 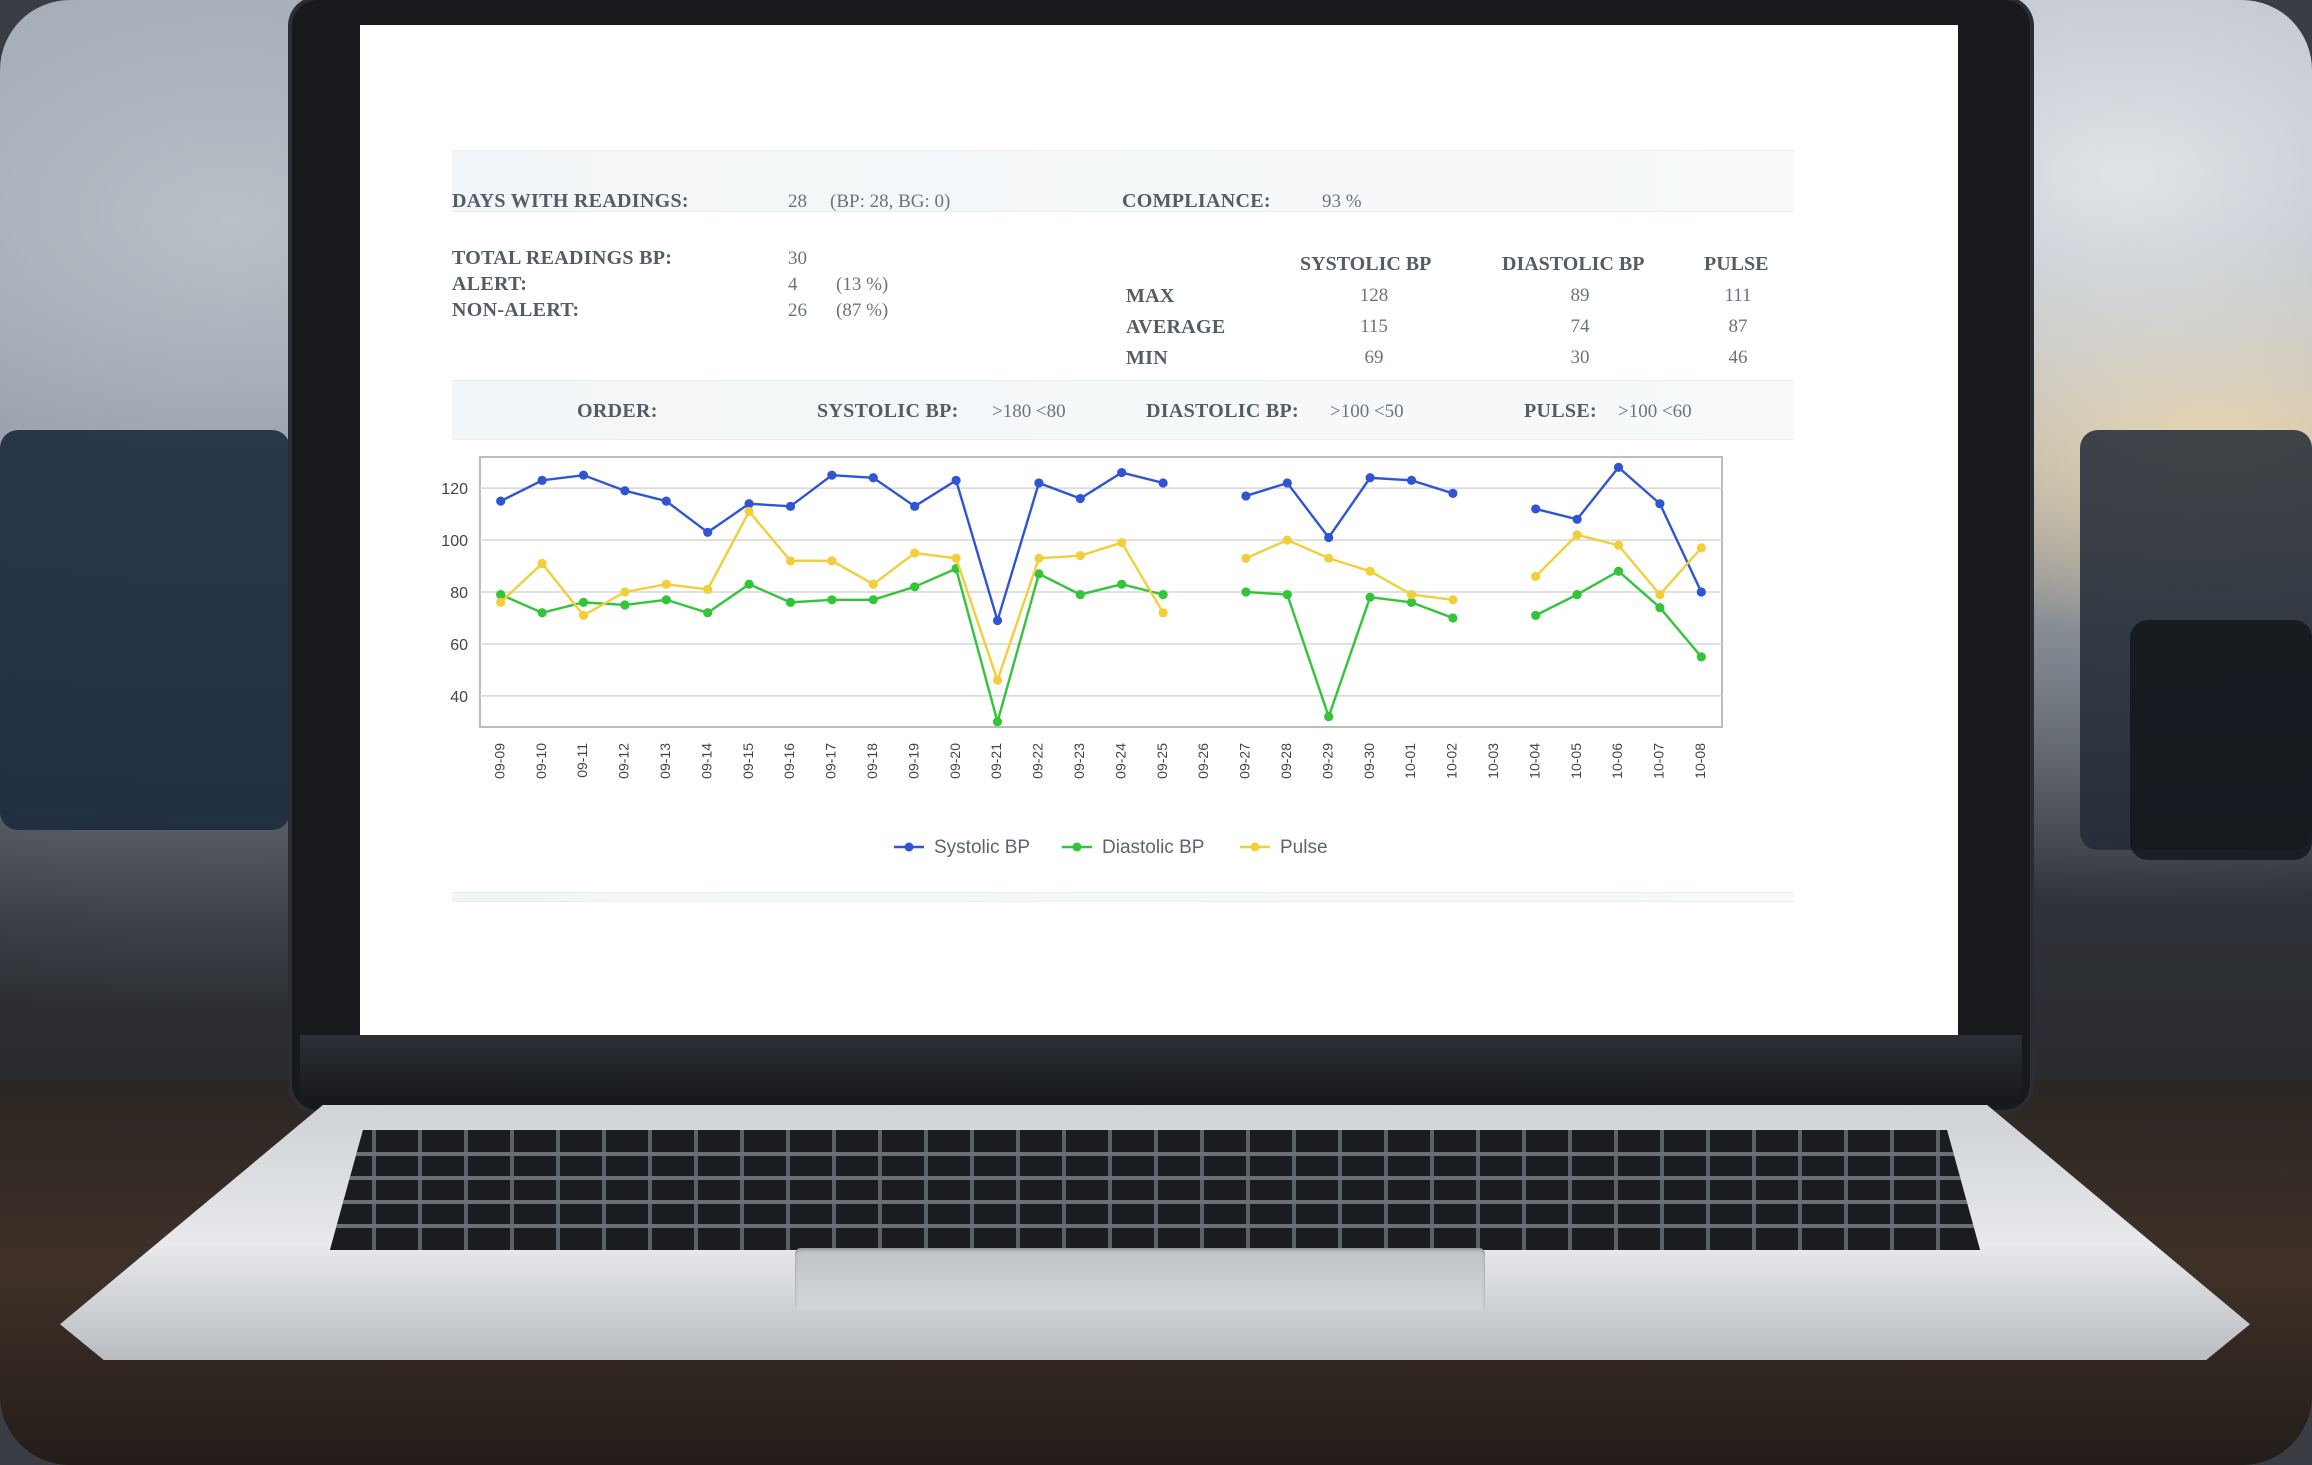 I want to click on stats-max-diastolic: 89, so click(x=1580, y=296).